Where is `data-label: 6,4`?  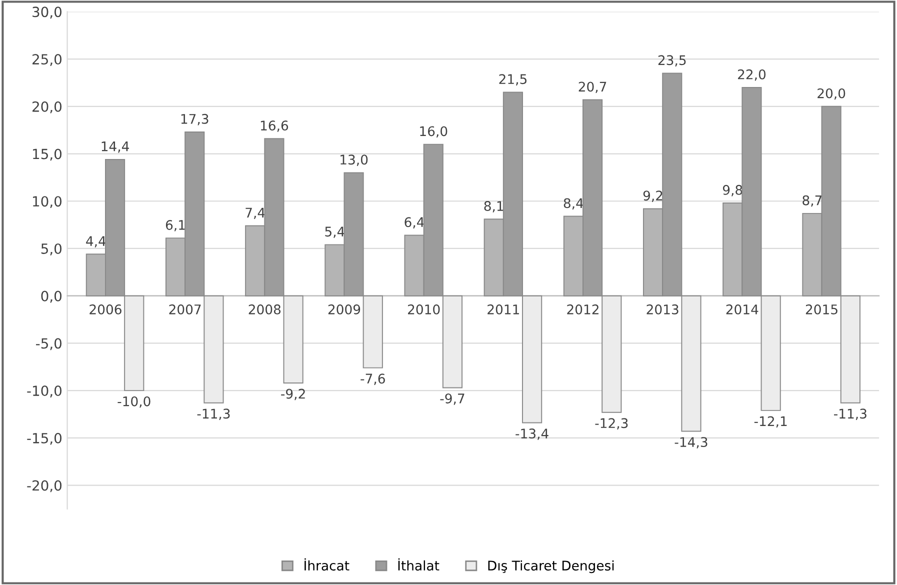 data-label: 6,4 is located at coordinates (414, 222).